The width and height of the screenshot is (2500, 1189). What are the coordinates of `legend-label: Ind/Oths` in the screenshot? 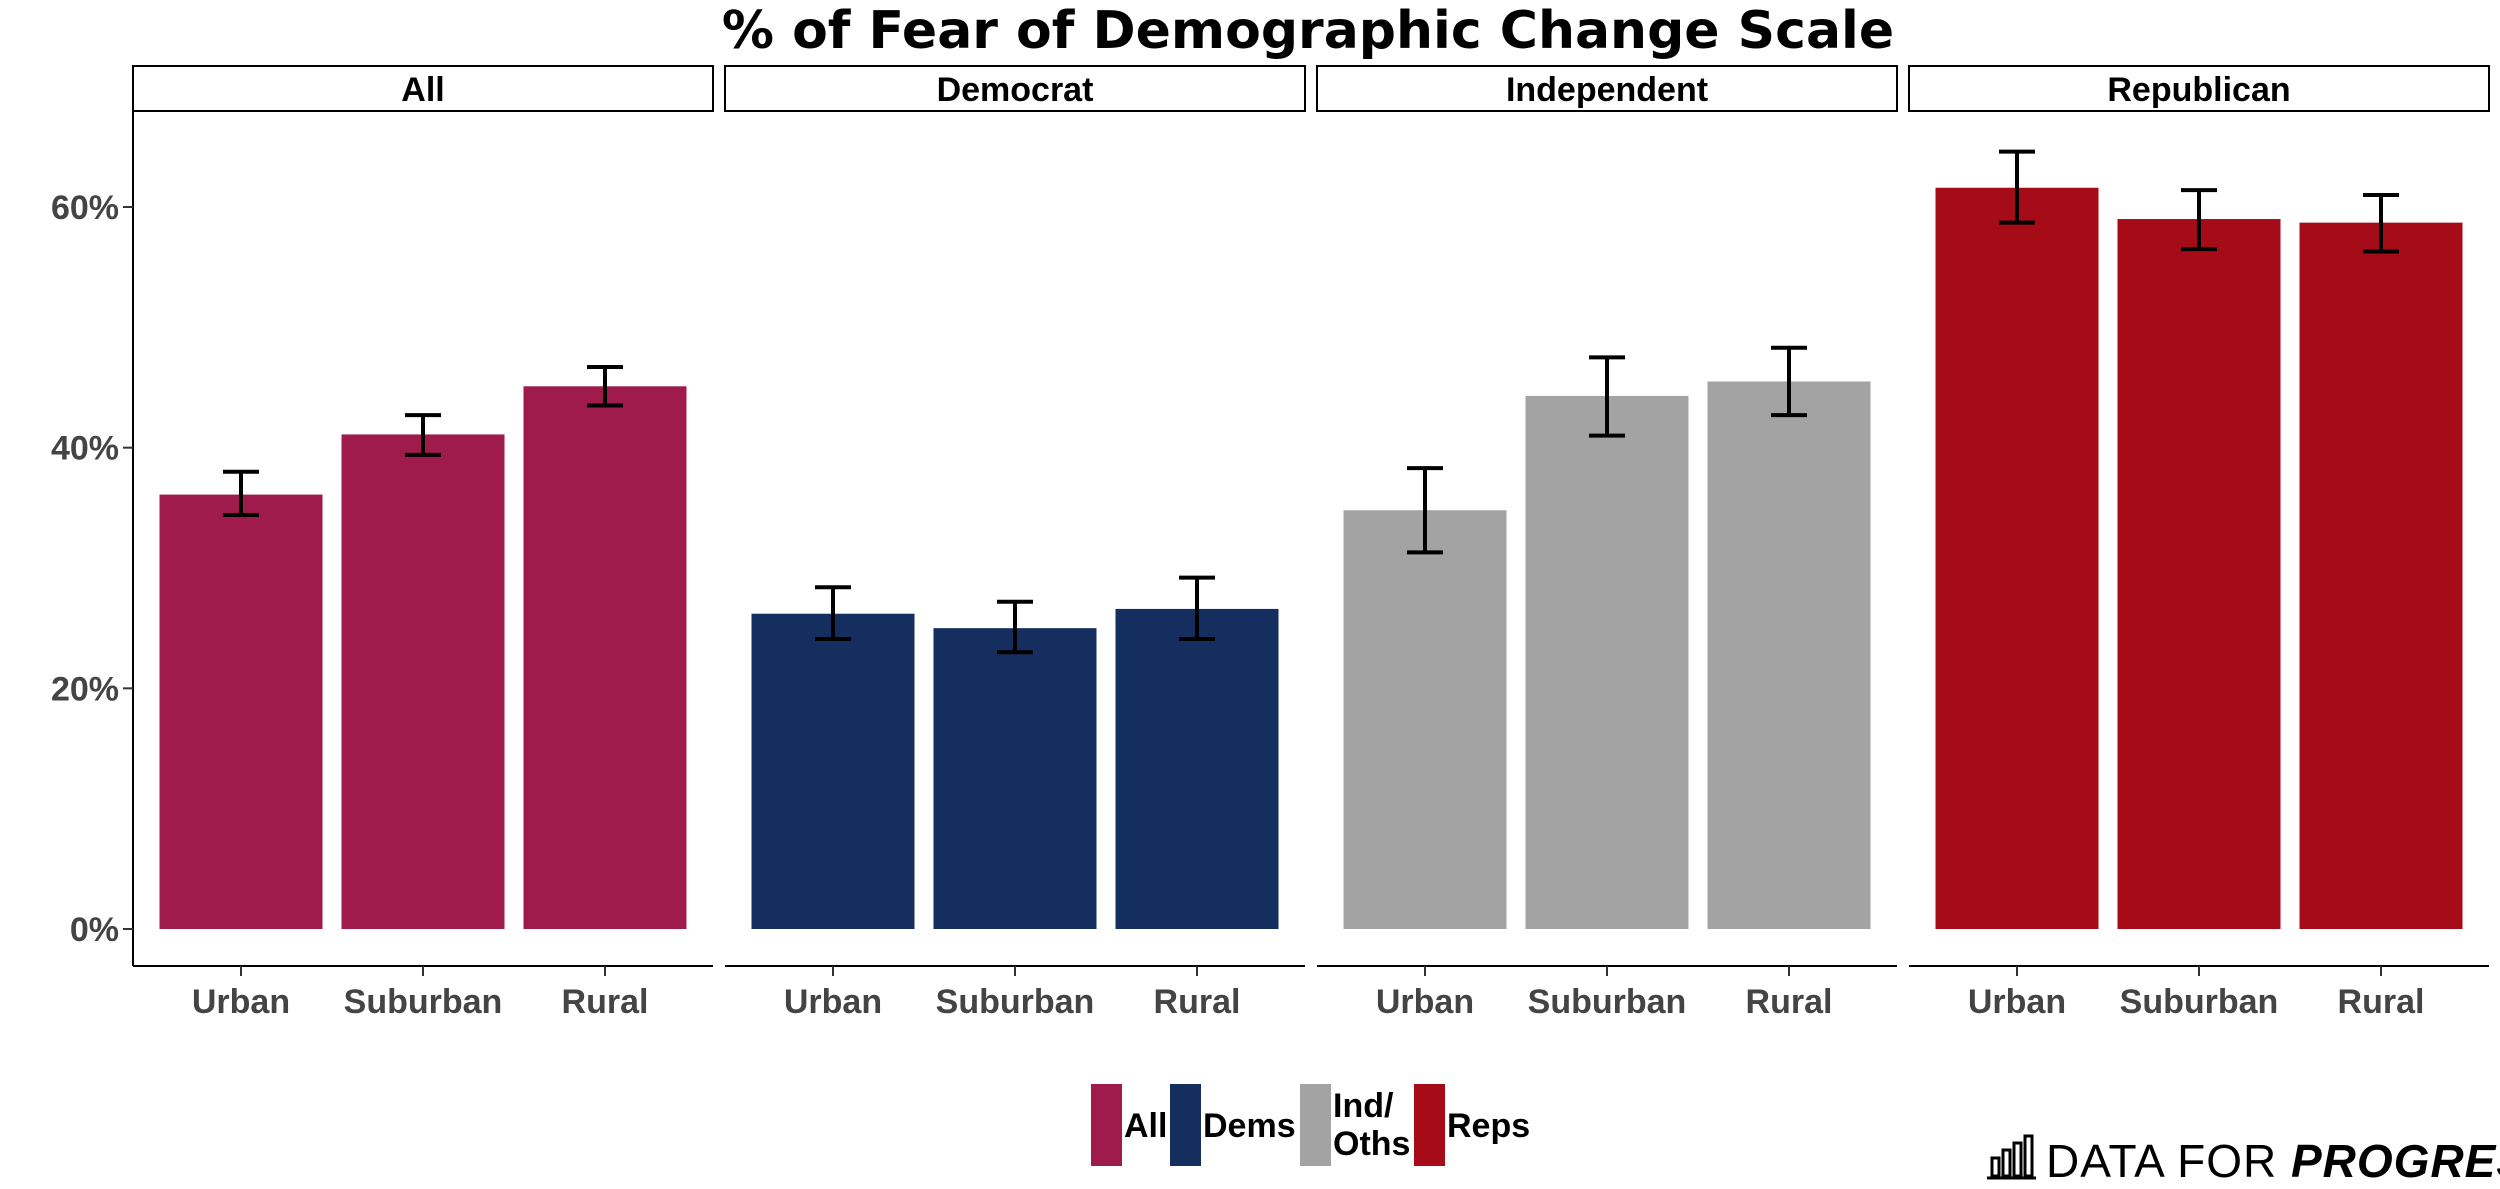 It's located at (1371, 1125).